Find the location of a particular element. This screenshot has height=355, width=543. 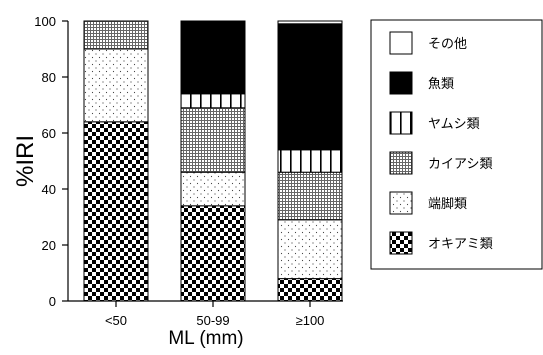

y-tick-label: 40 is located at coordinates (49, 189).